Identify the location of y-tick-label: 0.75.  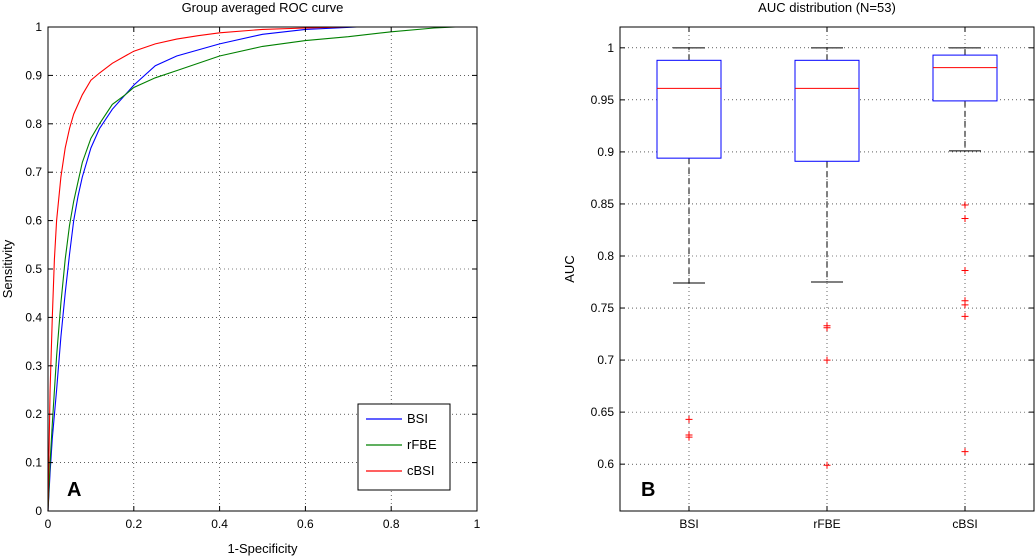
(603, 308).